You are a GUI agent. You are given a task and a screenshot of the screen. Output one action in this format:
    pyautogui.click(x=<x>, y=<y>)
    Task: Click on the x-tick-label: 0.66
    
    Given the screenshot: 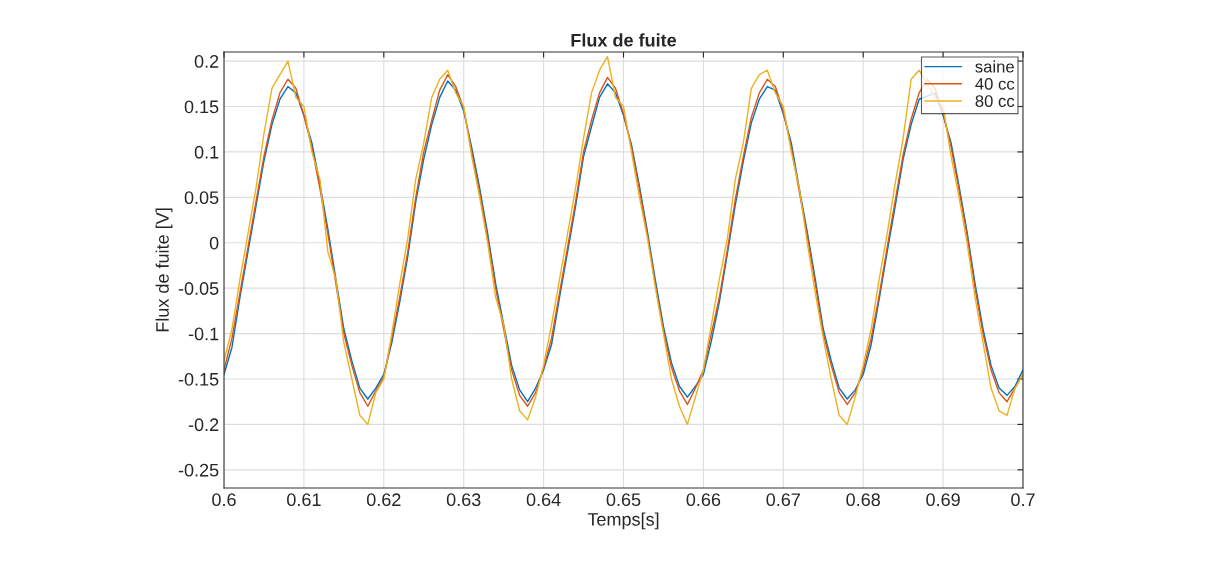 What is the action you would take?
    pyautogui.click(x=703, y=500)
    